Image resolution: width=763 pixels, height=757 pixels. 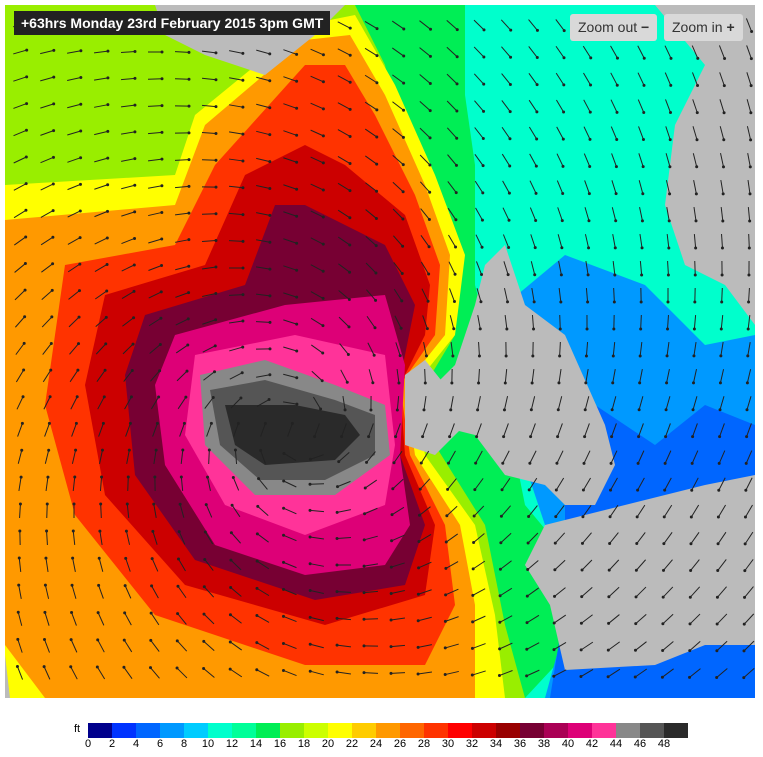 What do you see at coordinates (112, 744) in the screenshot?
I see `legend-label: 2` at bounding box center [112, 744].